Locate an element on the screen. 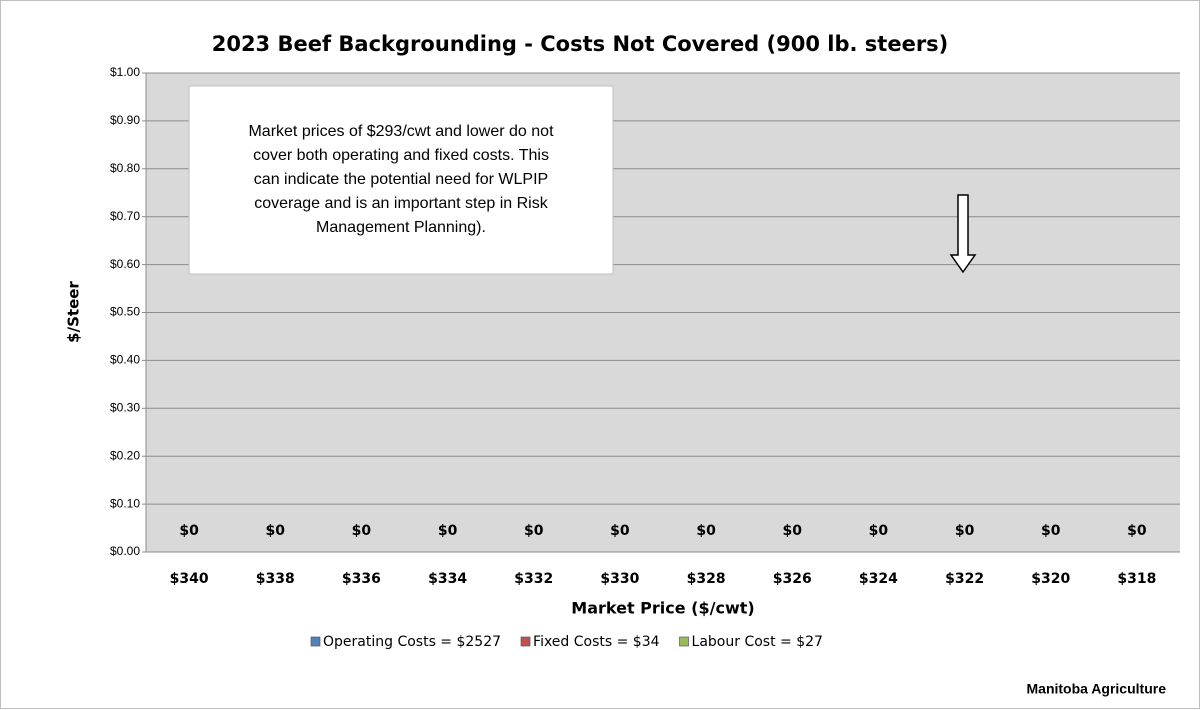  y-tick-label: $0.70 is located at coordinates (125, 216).